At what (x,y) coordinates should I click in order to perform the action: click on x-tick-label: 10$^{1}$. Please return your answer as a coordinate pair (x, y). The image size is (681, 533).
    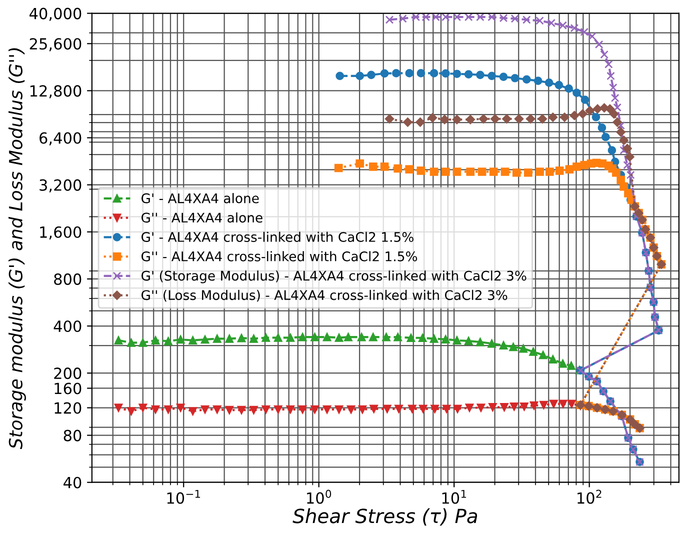
    Looking at the image, I should click on (454, 497).